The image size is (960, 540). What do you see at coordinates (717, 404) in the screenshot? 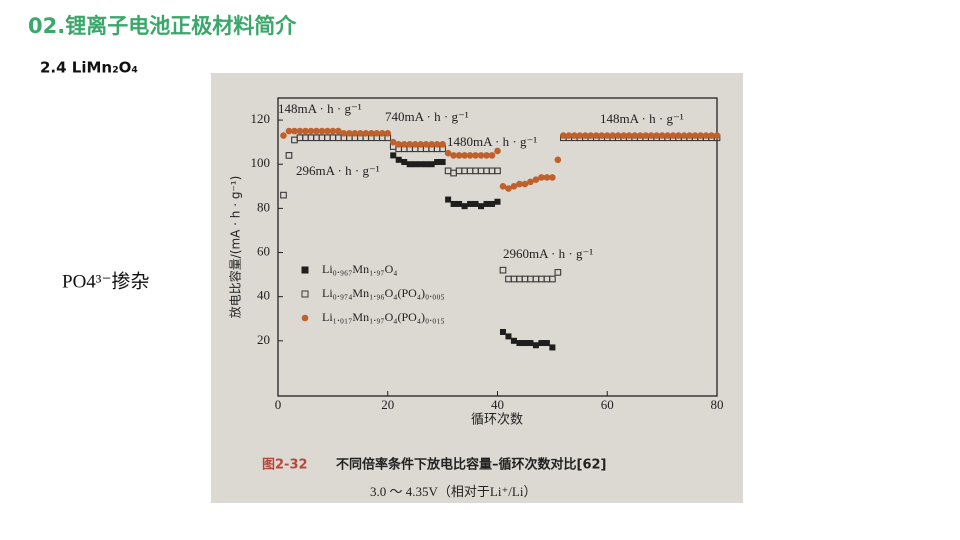
I see `x-tick-label: 80` at bounding box center [717, 404].